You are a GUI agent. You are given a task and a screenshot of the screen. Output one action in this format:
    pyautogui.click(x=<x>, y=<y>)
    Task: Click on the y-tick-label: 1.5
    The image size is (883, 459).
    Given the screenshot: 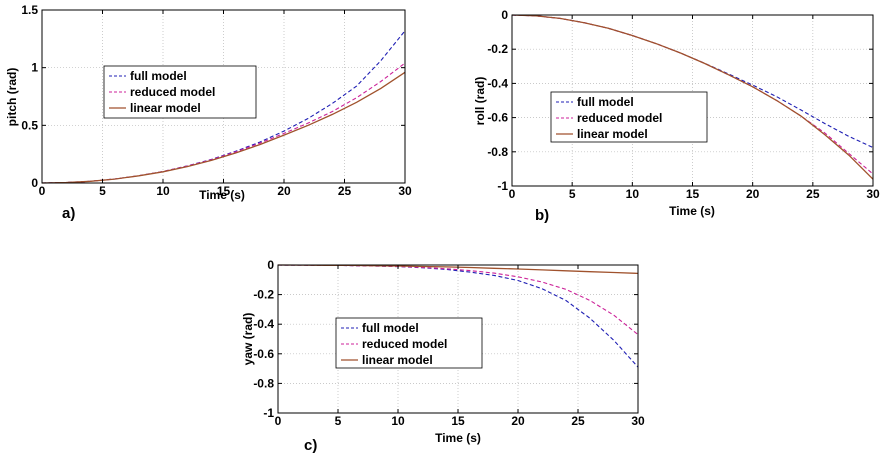 What is the action you would take?
    pyautogui.click(x=29, y=10)
    